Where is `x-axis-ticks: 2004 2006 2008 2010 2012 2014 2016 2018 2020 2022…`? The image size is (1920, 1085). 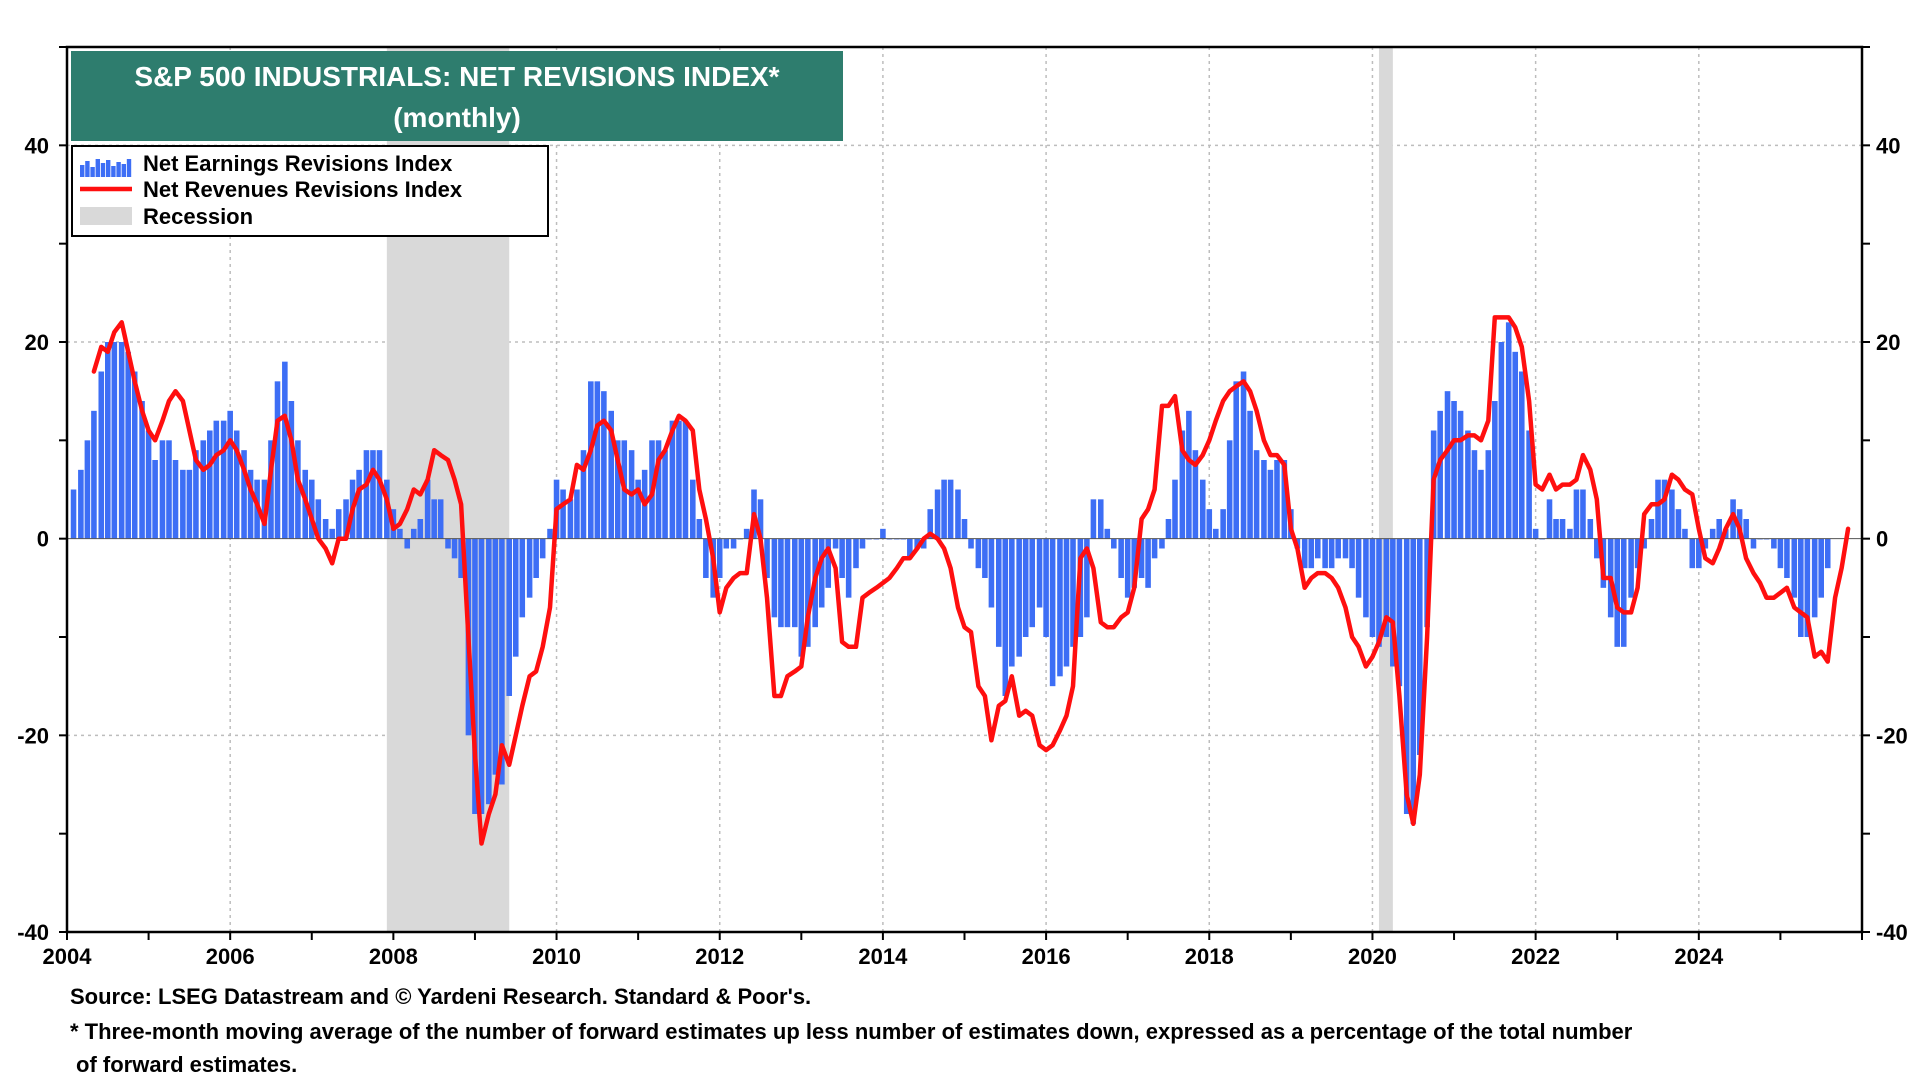
x-axis-ticks: 2004 2006 2008 2010 2012 2014 2016 2018 2020 2022… is located at coordinates (953, 950).